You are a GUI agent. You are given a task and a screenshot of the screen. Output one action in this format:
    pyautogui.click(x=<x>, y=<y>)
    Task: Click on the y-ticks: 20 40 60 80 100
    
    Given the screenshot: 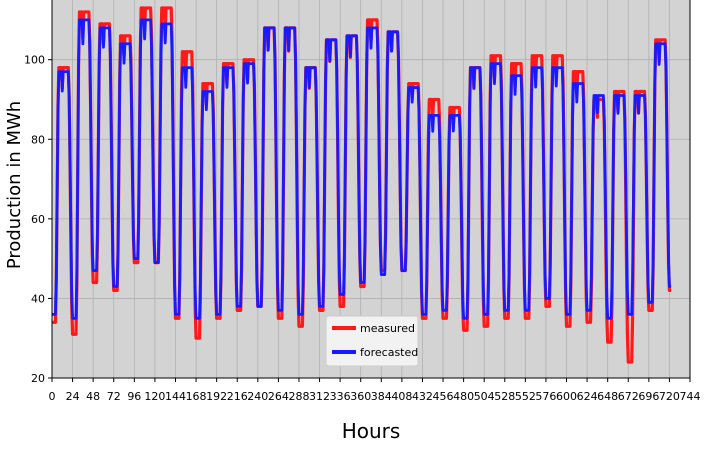 What is the action you would take?
    pyautogui.click(x=38, y=219)
    